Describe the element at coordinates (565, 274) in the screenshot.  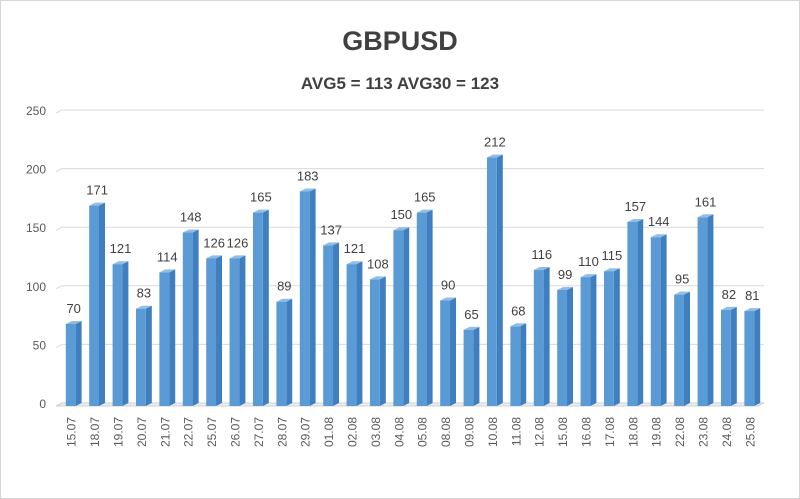
I see `data-label: 99` at that location.